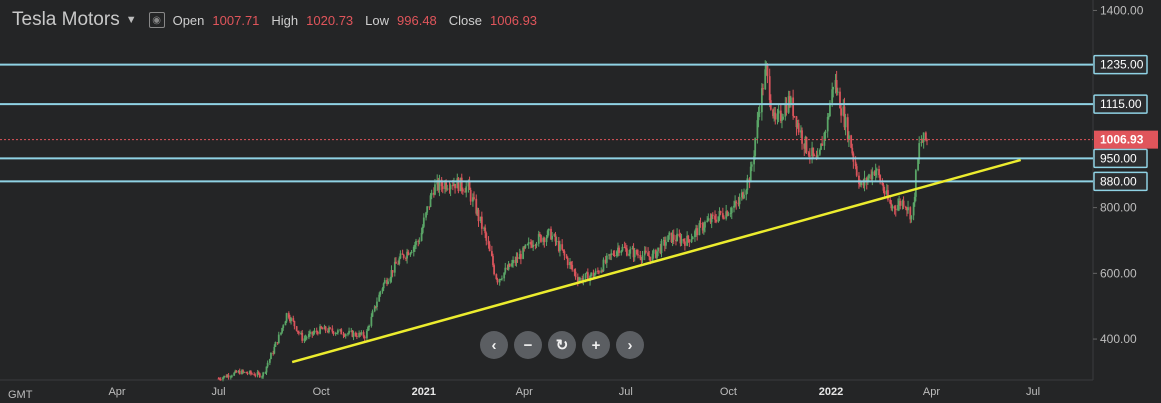 The height and width of the screenshot is (403, 1161). Describe the element at coordinates (1122, 140) in the screenshot. I see `last-price-label: 1006.93` at that location.